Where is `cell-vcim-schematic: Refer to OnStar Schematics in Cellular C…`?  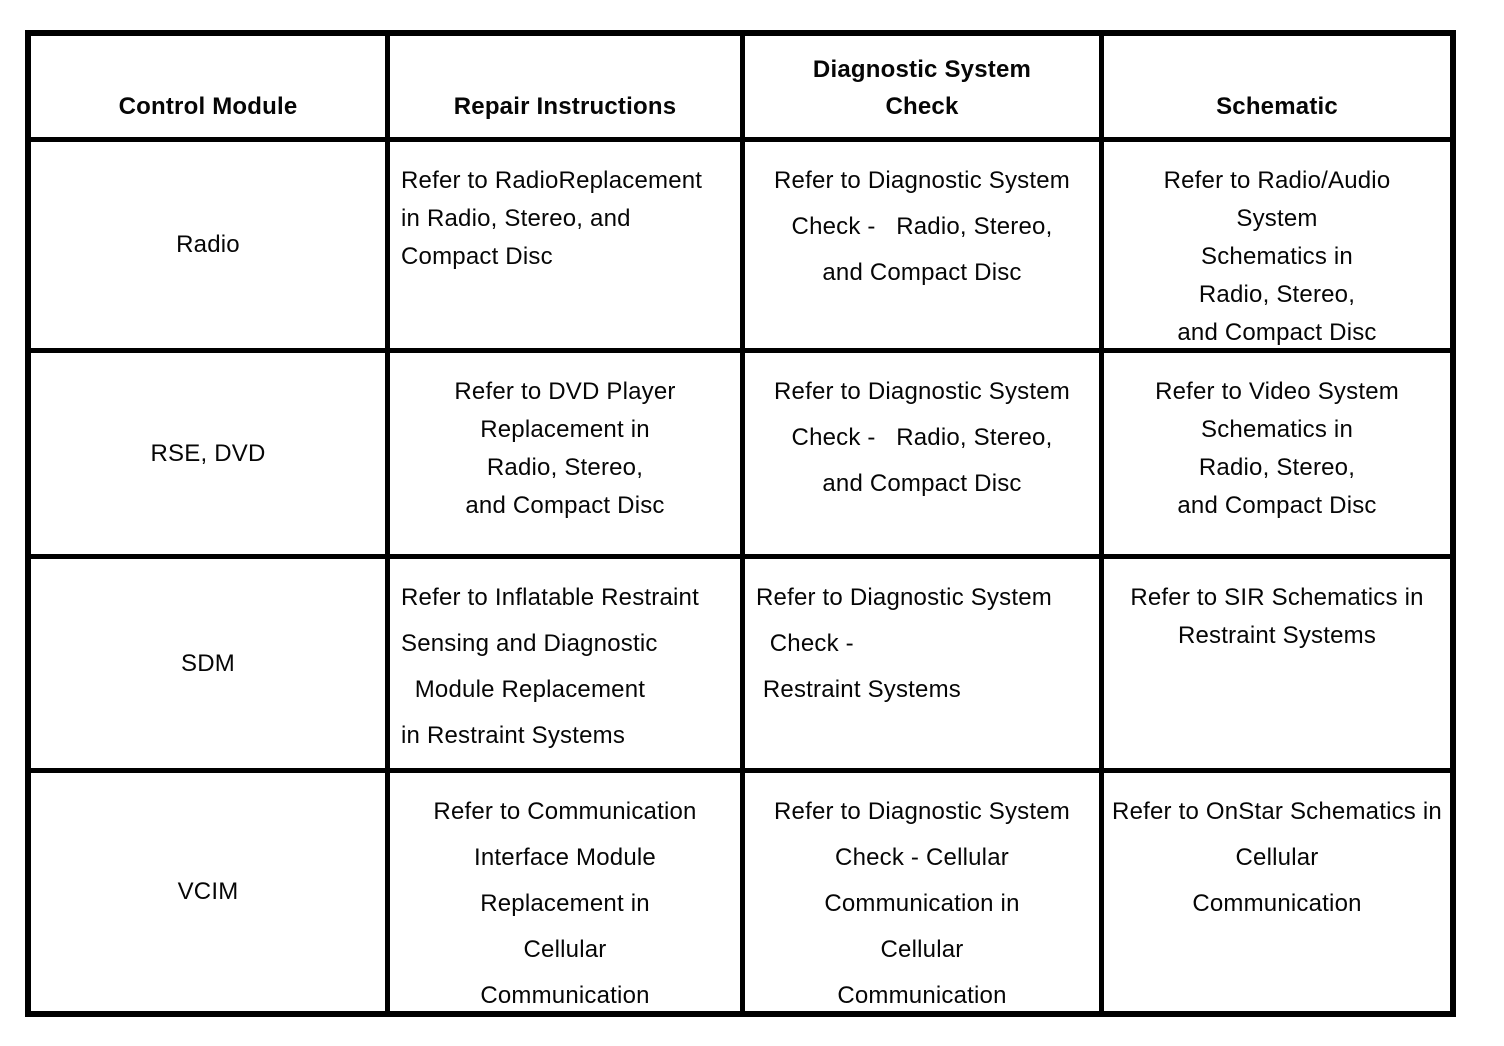
cell-vcim-schematic: Refer to OnStar Schematics in Cellular C… is located at coordinates (1277, 892).